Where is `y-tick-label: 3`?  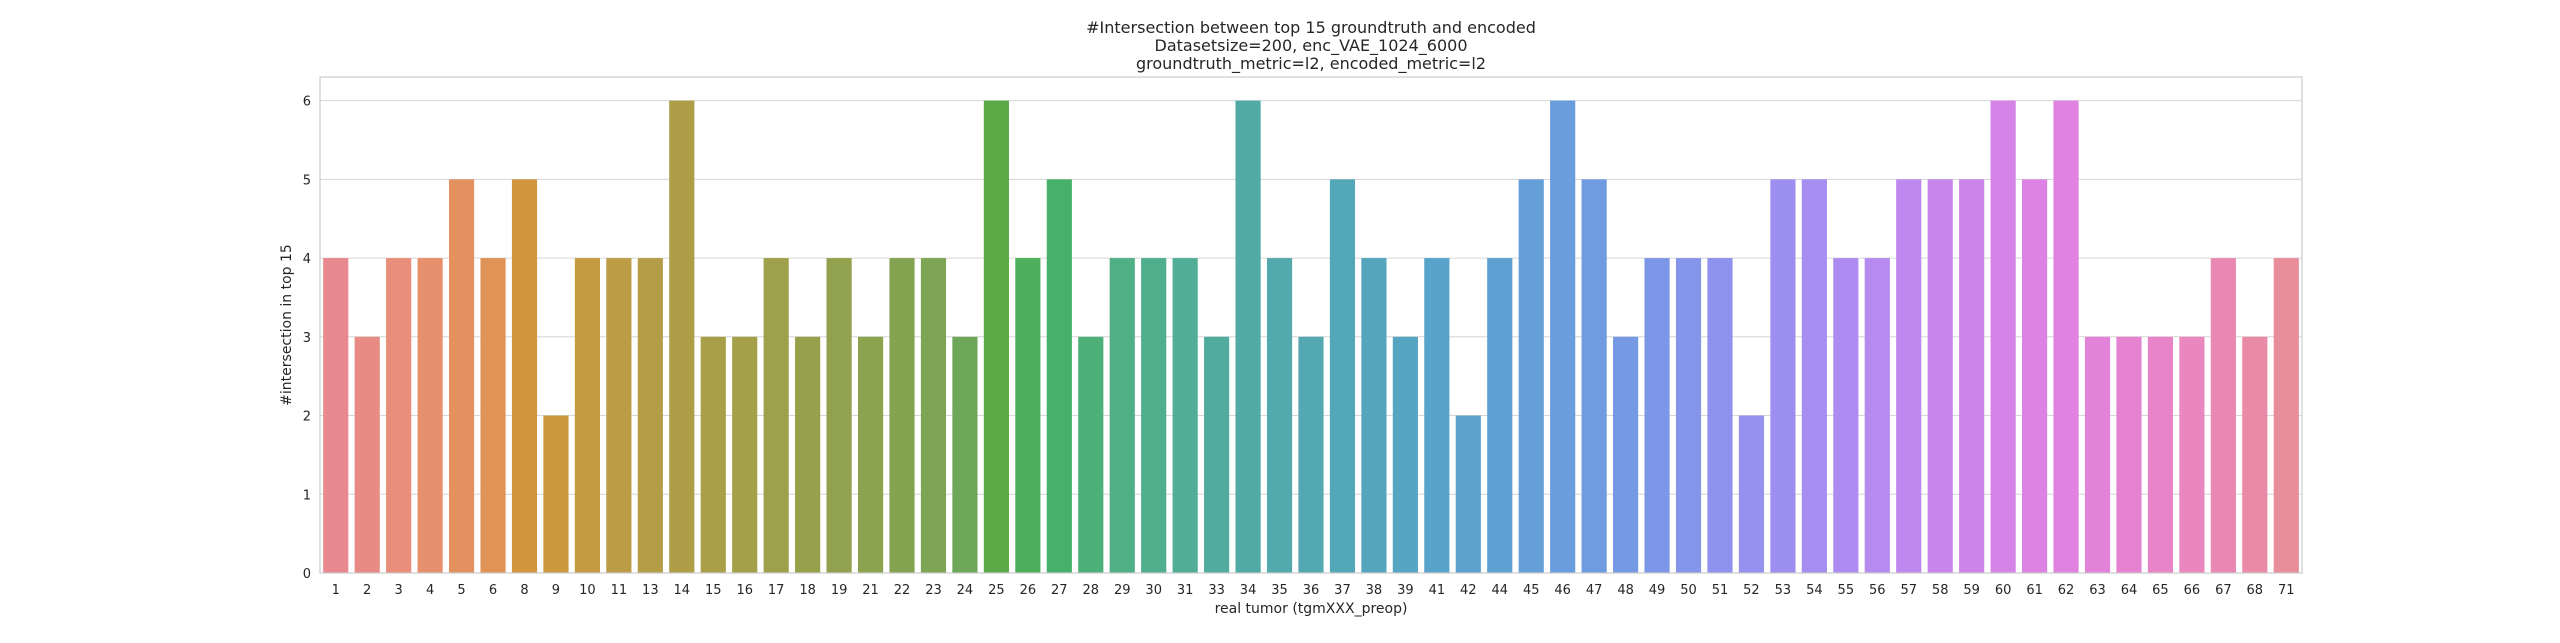 y-tick-label: 3 is located at coordinates (307, 338).